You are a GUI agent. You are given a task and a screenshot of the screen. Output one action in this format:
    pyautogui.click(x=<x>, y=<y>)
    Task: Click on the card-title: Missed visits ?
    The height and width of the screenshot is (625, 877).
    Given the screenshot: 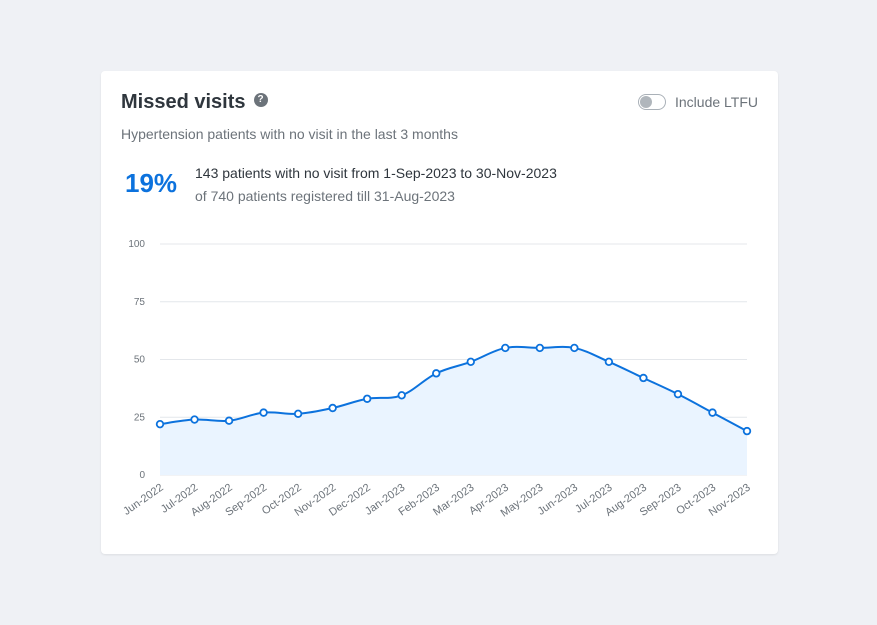 What is the action you would take?
    pyautogui.click(x=194, y=102)
    